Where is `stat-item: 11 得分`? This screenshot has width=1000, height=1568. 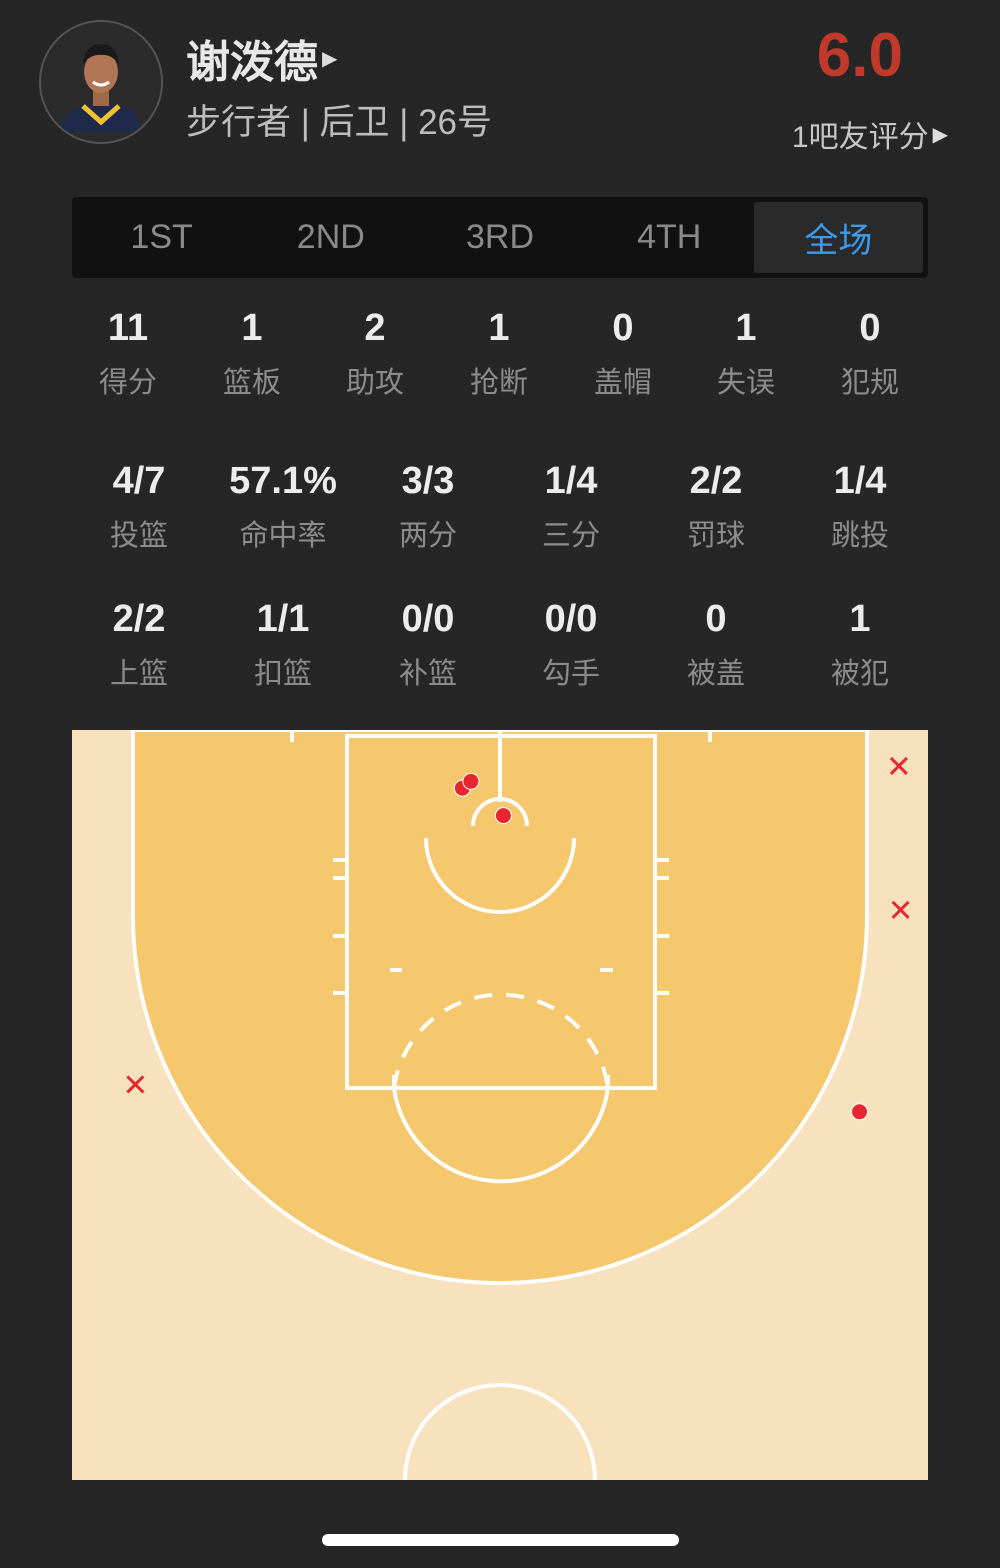
stat-item: 11 得分 is located at coordinates (128, 353).